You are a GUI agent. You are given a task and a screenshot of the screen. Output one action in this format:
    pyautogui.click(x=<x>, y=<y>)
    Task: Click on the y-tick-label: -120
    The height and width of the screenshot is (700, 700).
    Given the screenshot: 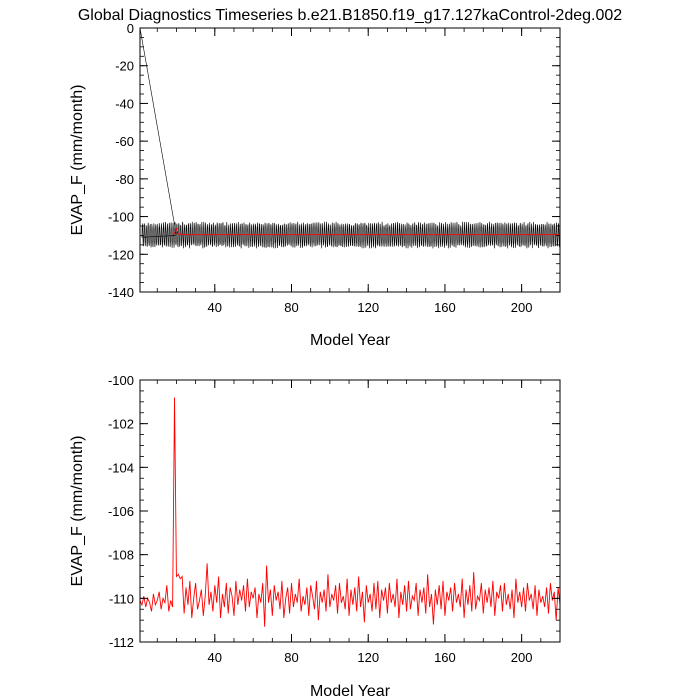 What is the action you would take?
    pyautogui.click(x=121, y=254)
    